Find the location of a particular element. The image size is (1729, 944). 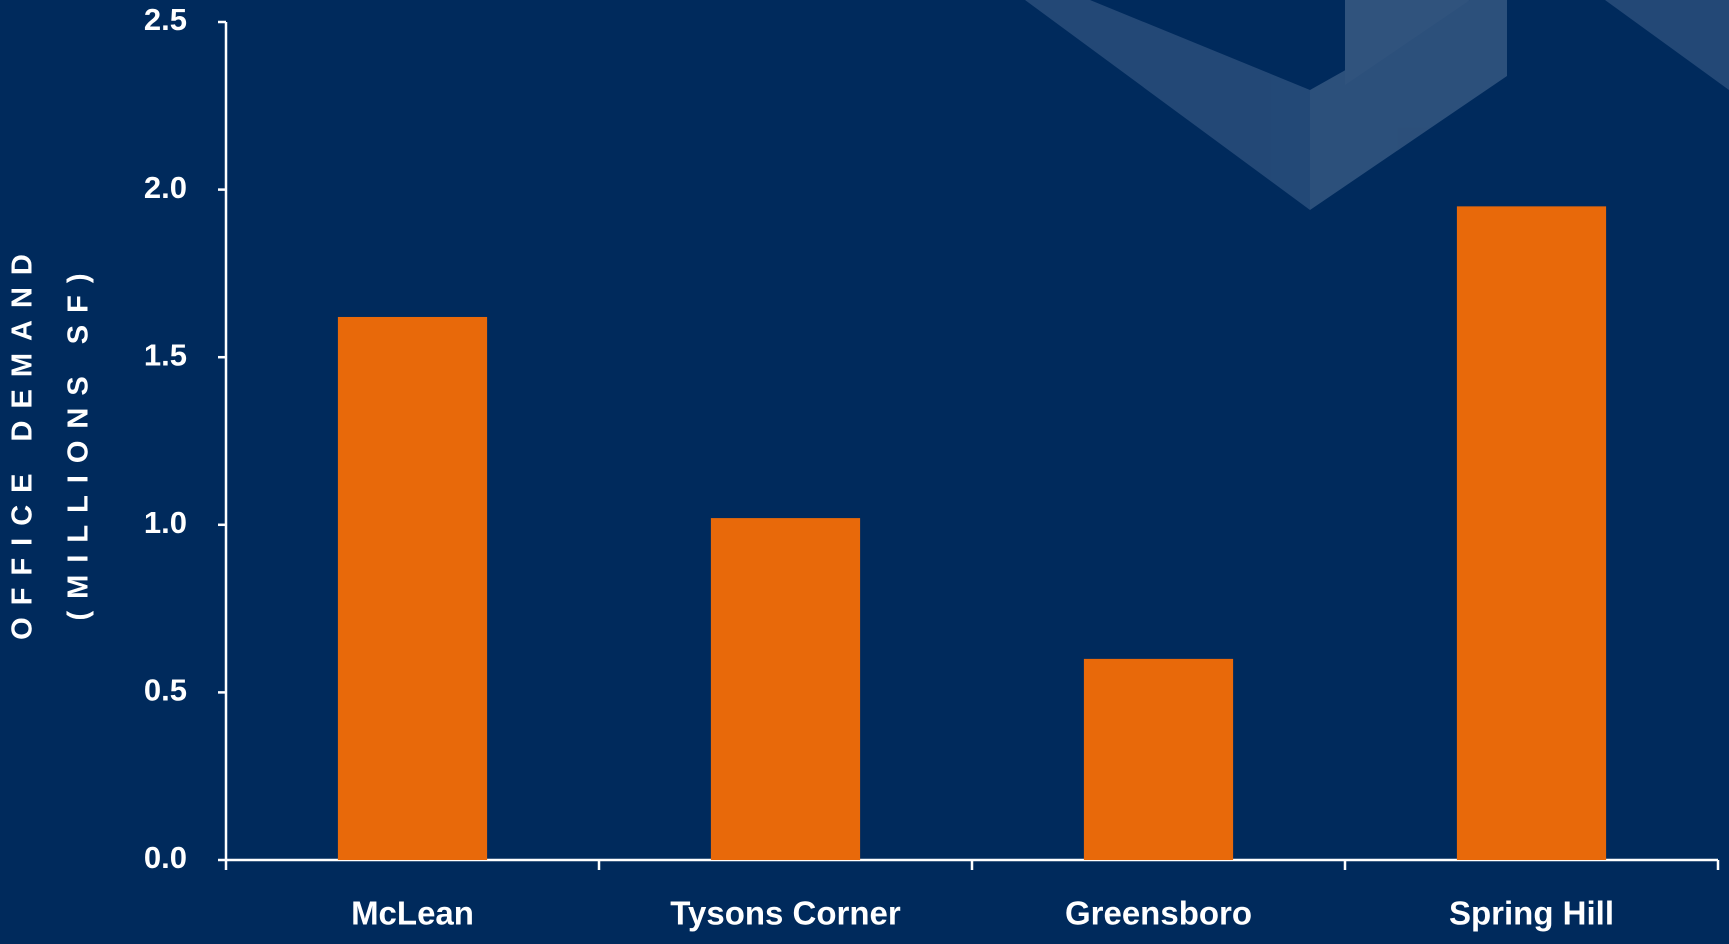

y-axis-title: OFFICE DEMAND (MILLIONS SF) is located at coordinates (51, 441).